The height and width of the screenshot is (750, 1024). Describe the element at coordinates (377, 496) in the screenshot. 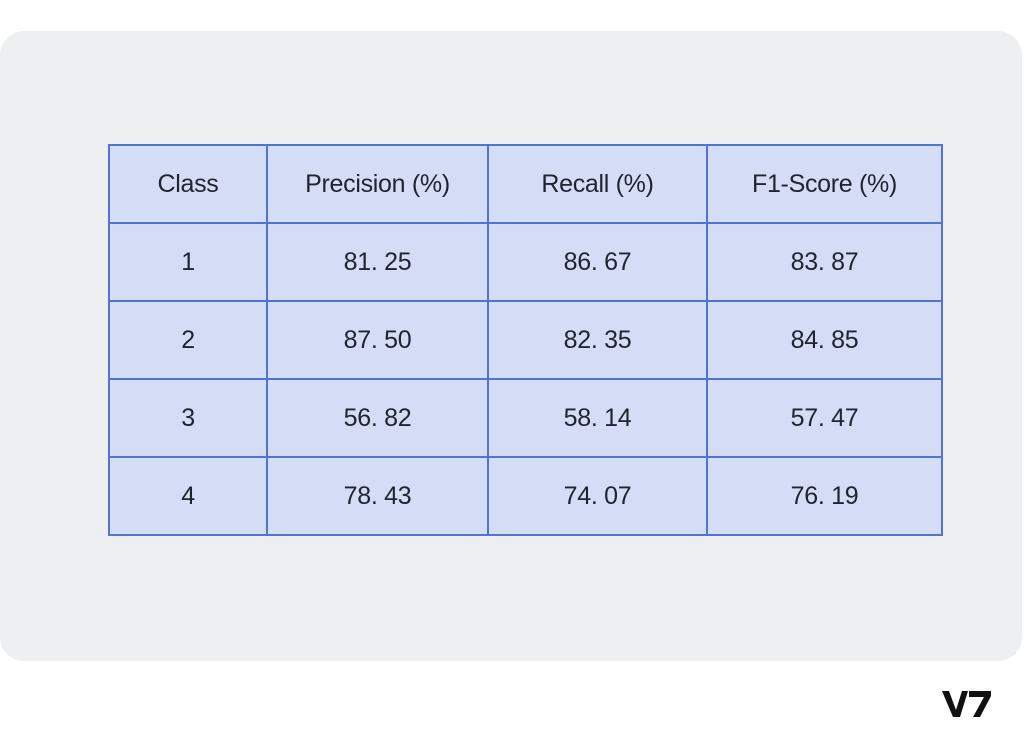

I see `precision-cell: 78. 43` at that location.